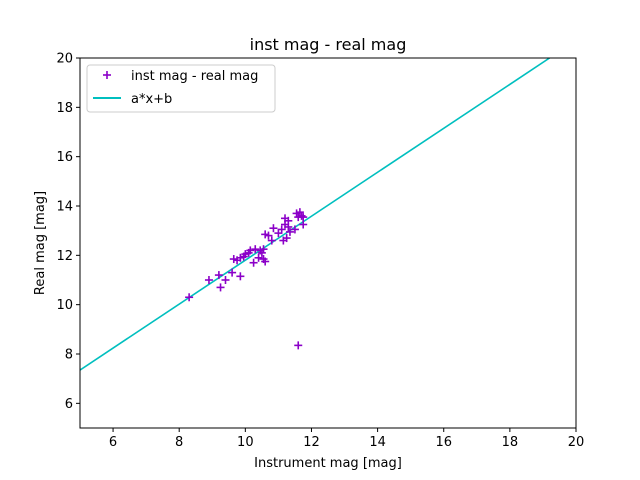  What do you see at coordinates (245, 442) in the screenshot?
I see `x-tick-label: 10` at bounding box center [245, 442].